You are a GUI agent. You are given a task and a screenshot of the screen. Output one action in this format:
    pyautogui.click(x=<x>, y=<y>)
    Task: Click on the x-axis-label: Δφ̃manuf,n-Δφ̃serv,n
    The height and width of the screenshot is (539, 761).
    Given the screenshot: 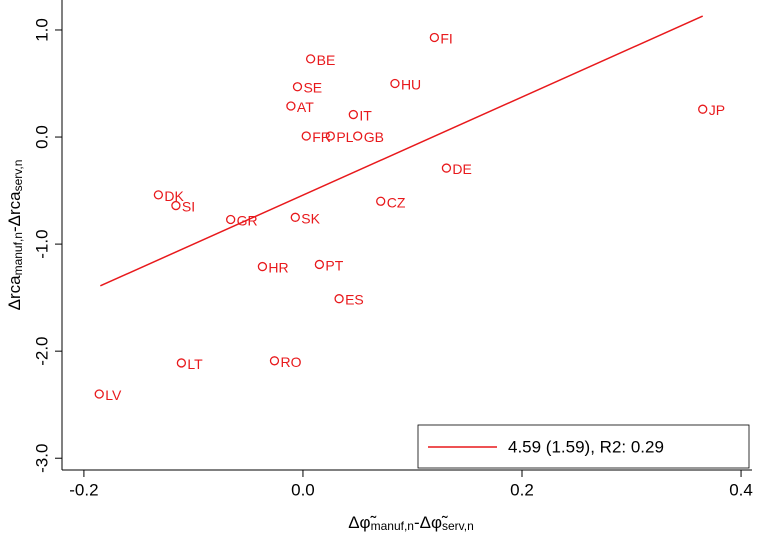 What is the action you would take?
    pyautogui.click(x=411, y=523)
    